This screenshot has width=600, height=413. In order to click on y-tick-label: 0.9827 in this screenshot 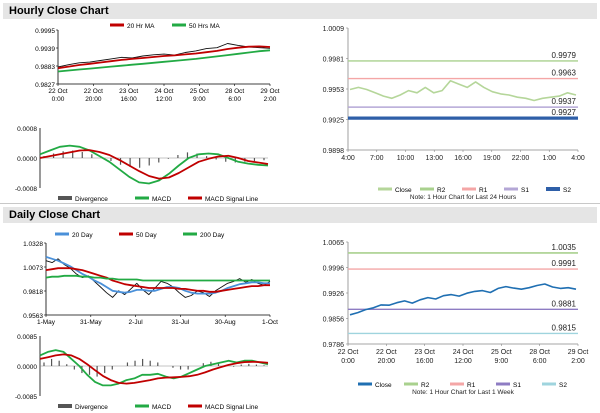, I will do `click(45, 85)`.